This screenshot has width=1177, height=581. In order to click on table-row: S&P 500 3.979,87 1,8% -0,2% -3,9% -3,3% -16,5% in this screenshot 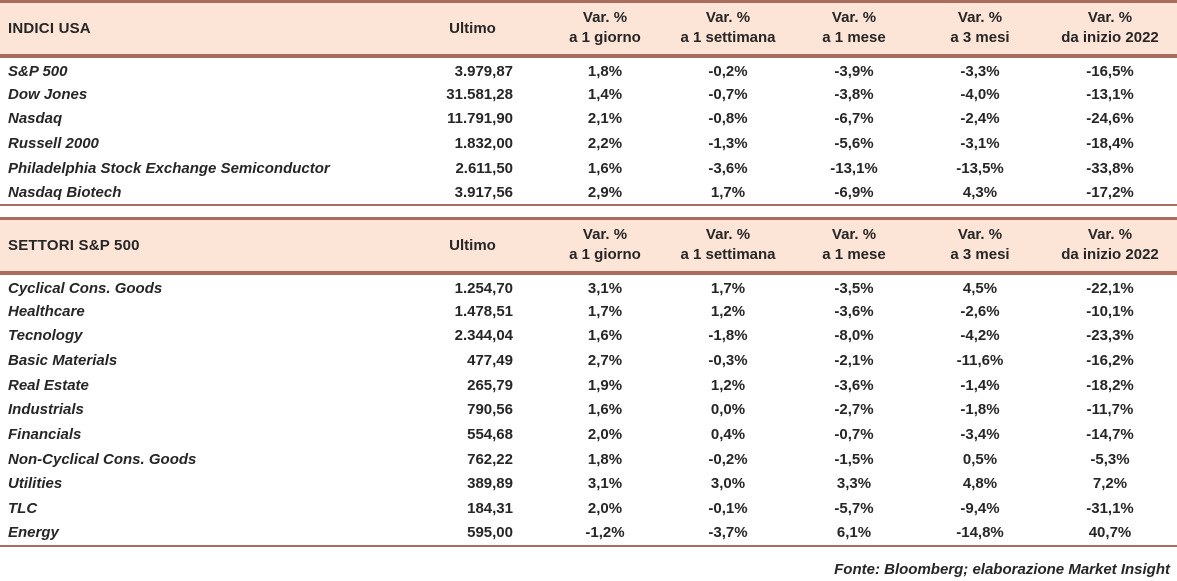, I will do `click(588, 69)`.